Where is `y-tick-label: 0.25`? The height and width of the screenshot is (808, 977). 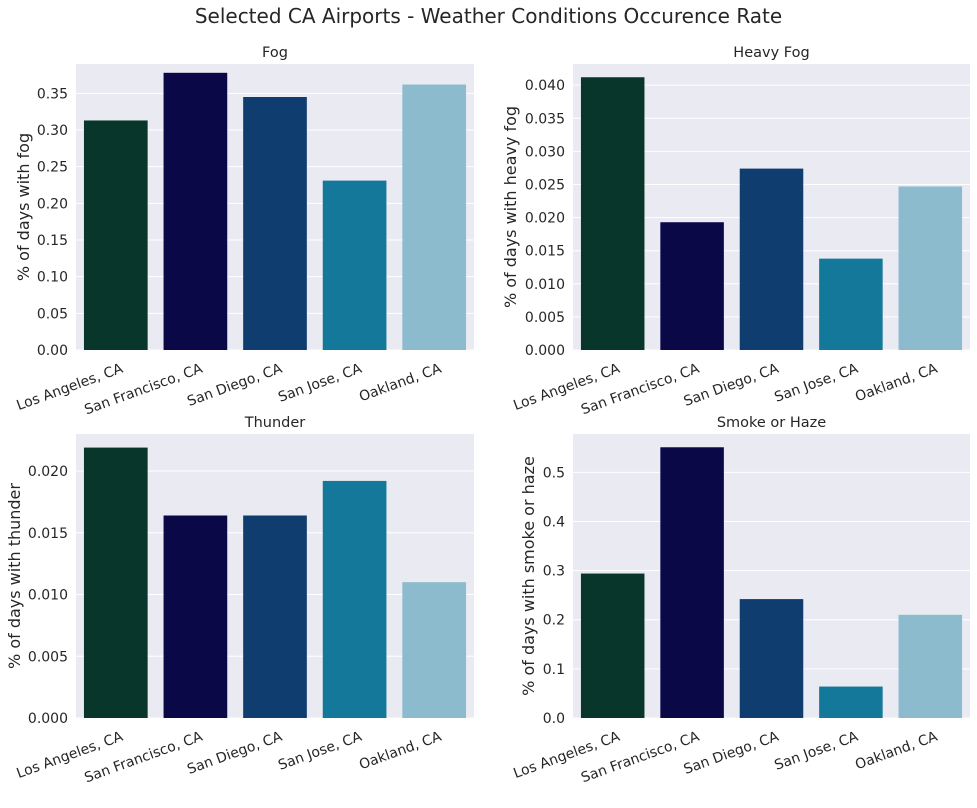
y-tick-label: 0.25 is located at coordinates (52, 168).